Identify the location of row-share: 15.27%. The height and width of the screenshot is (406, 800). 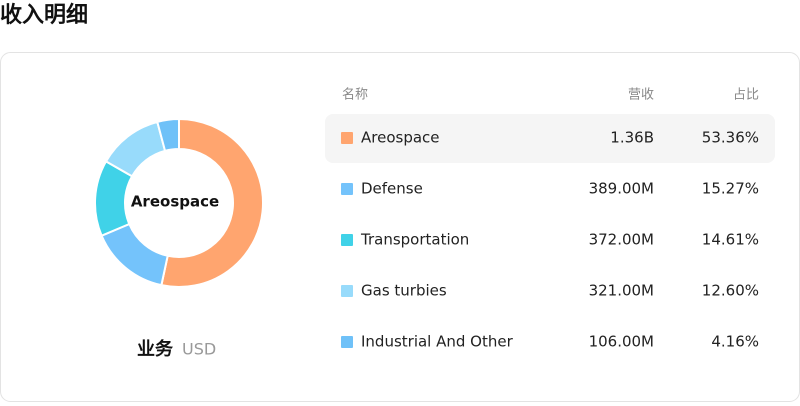
(730, 189).